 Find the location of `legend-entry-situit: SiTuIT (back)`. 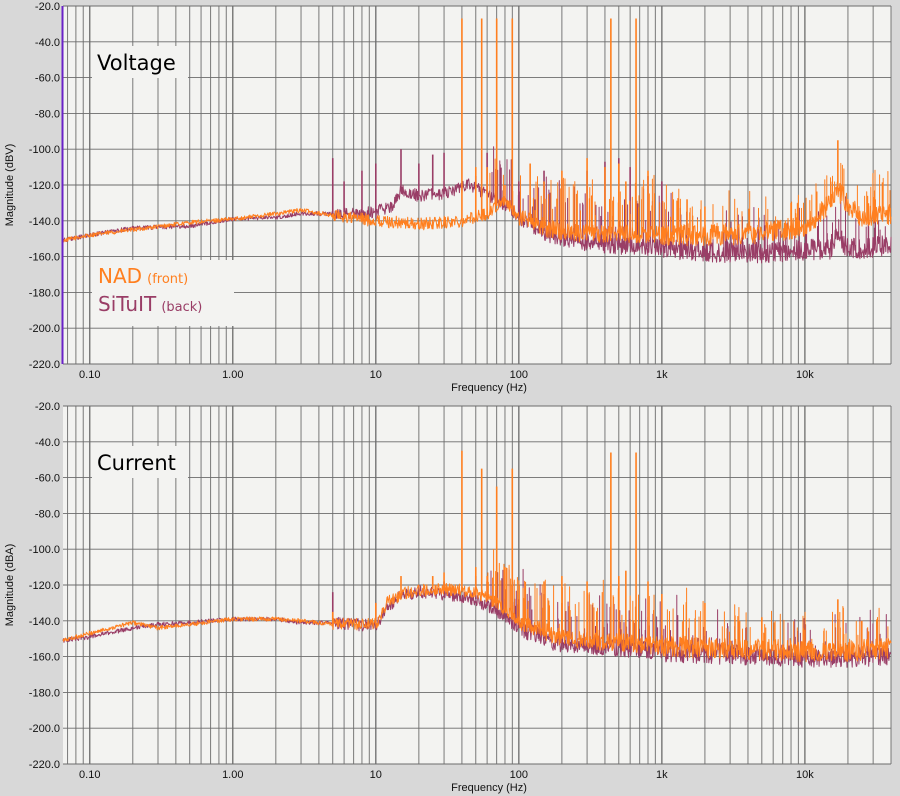

legend-entry-situit: SiTuIT (back) is located at coordinates (150, 304).